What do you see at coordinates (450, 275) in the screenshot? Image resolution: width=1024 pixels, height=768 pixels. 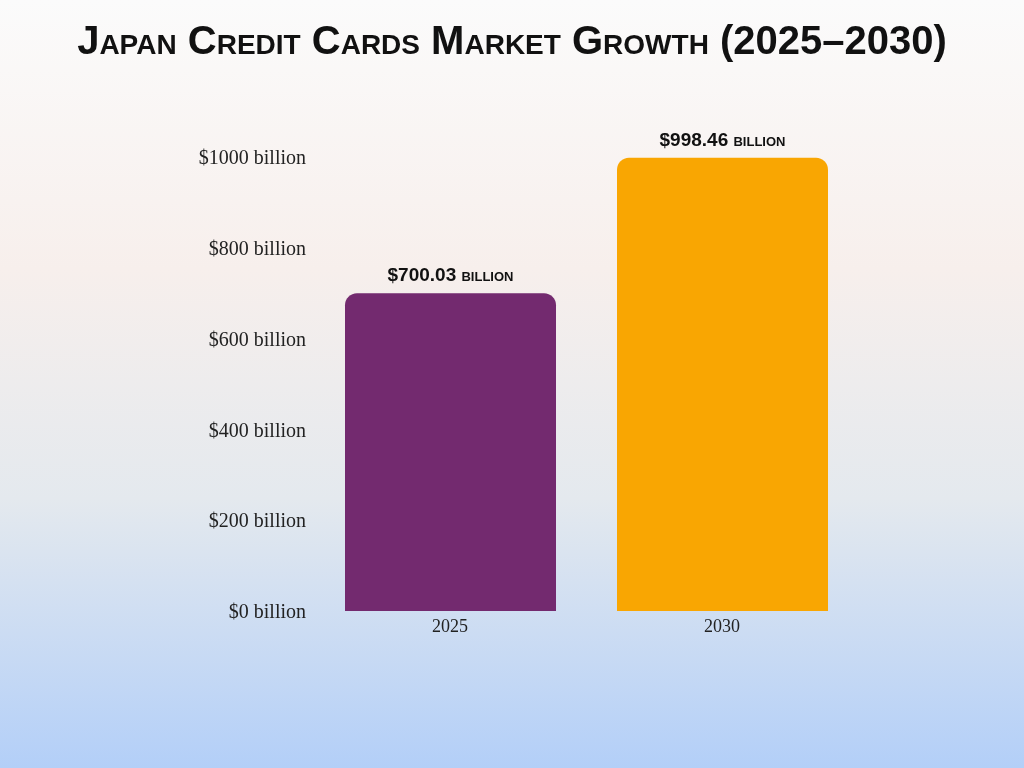 I see `data-label: $700.03 billion` at bounding box center [450, 275].